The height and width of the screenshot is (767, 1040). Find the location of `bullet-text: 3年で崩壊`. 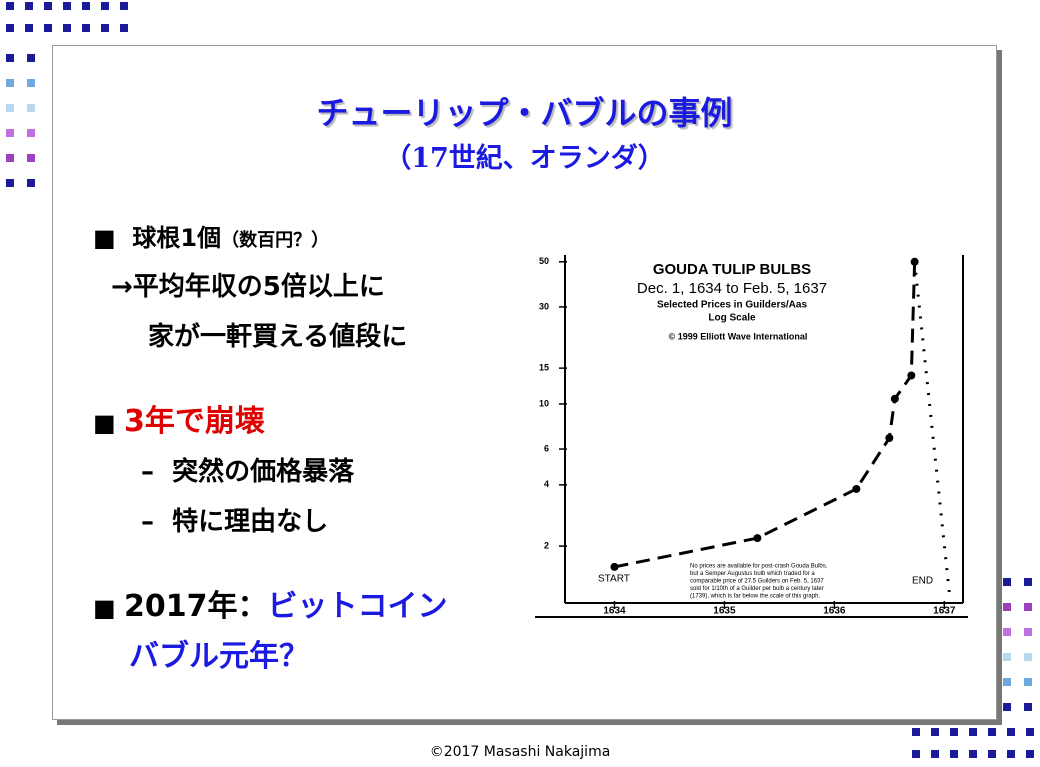

bullet-text: 3年で崩壊 is located at coordinates (194, 421).